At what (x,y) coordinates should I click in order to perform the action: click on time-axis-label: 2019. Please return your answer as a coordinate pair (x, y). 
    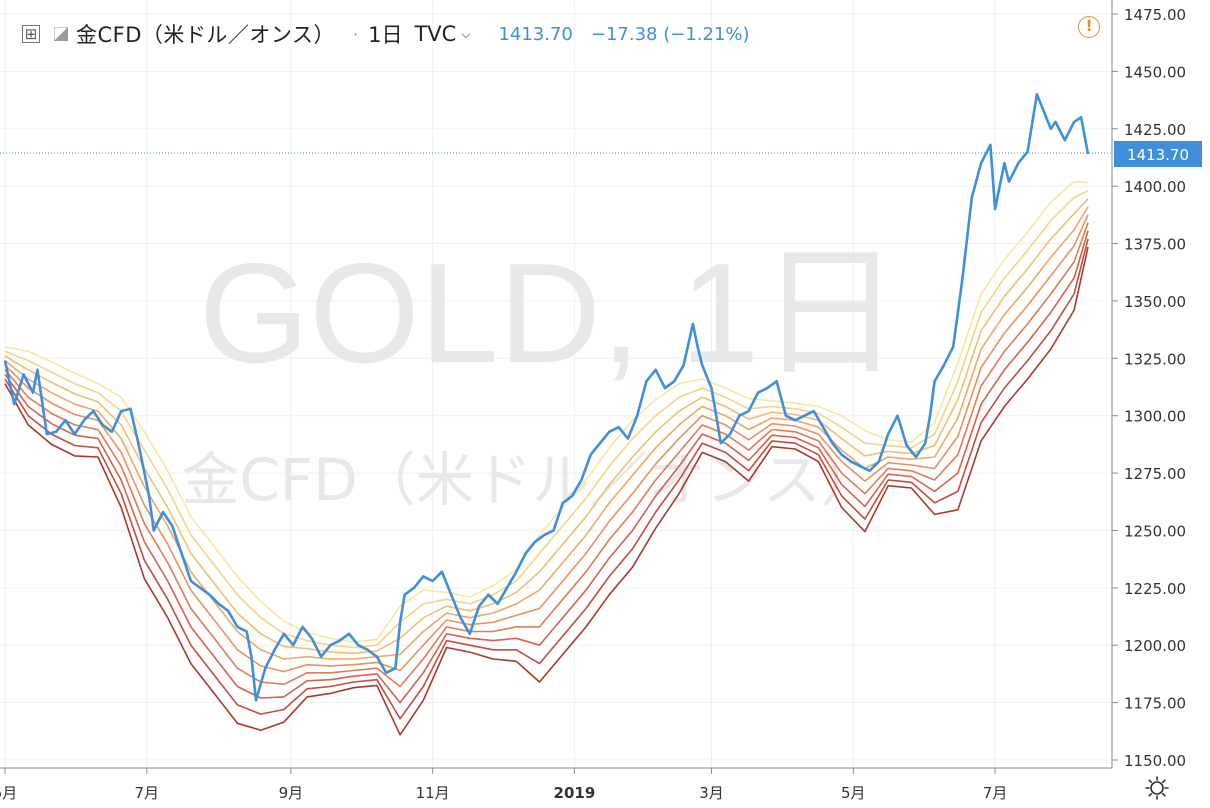
    Looking at the image, I should click on (575, 793).